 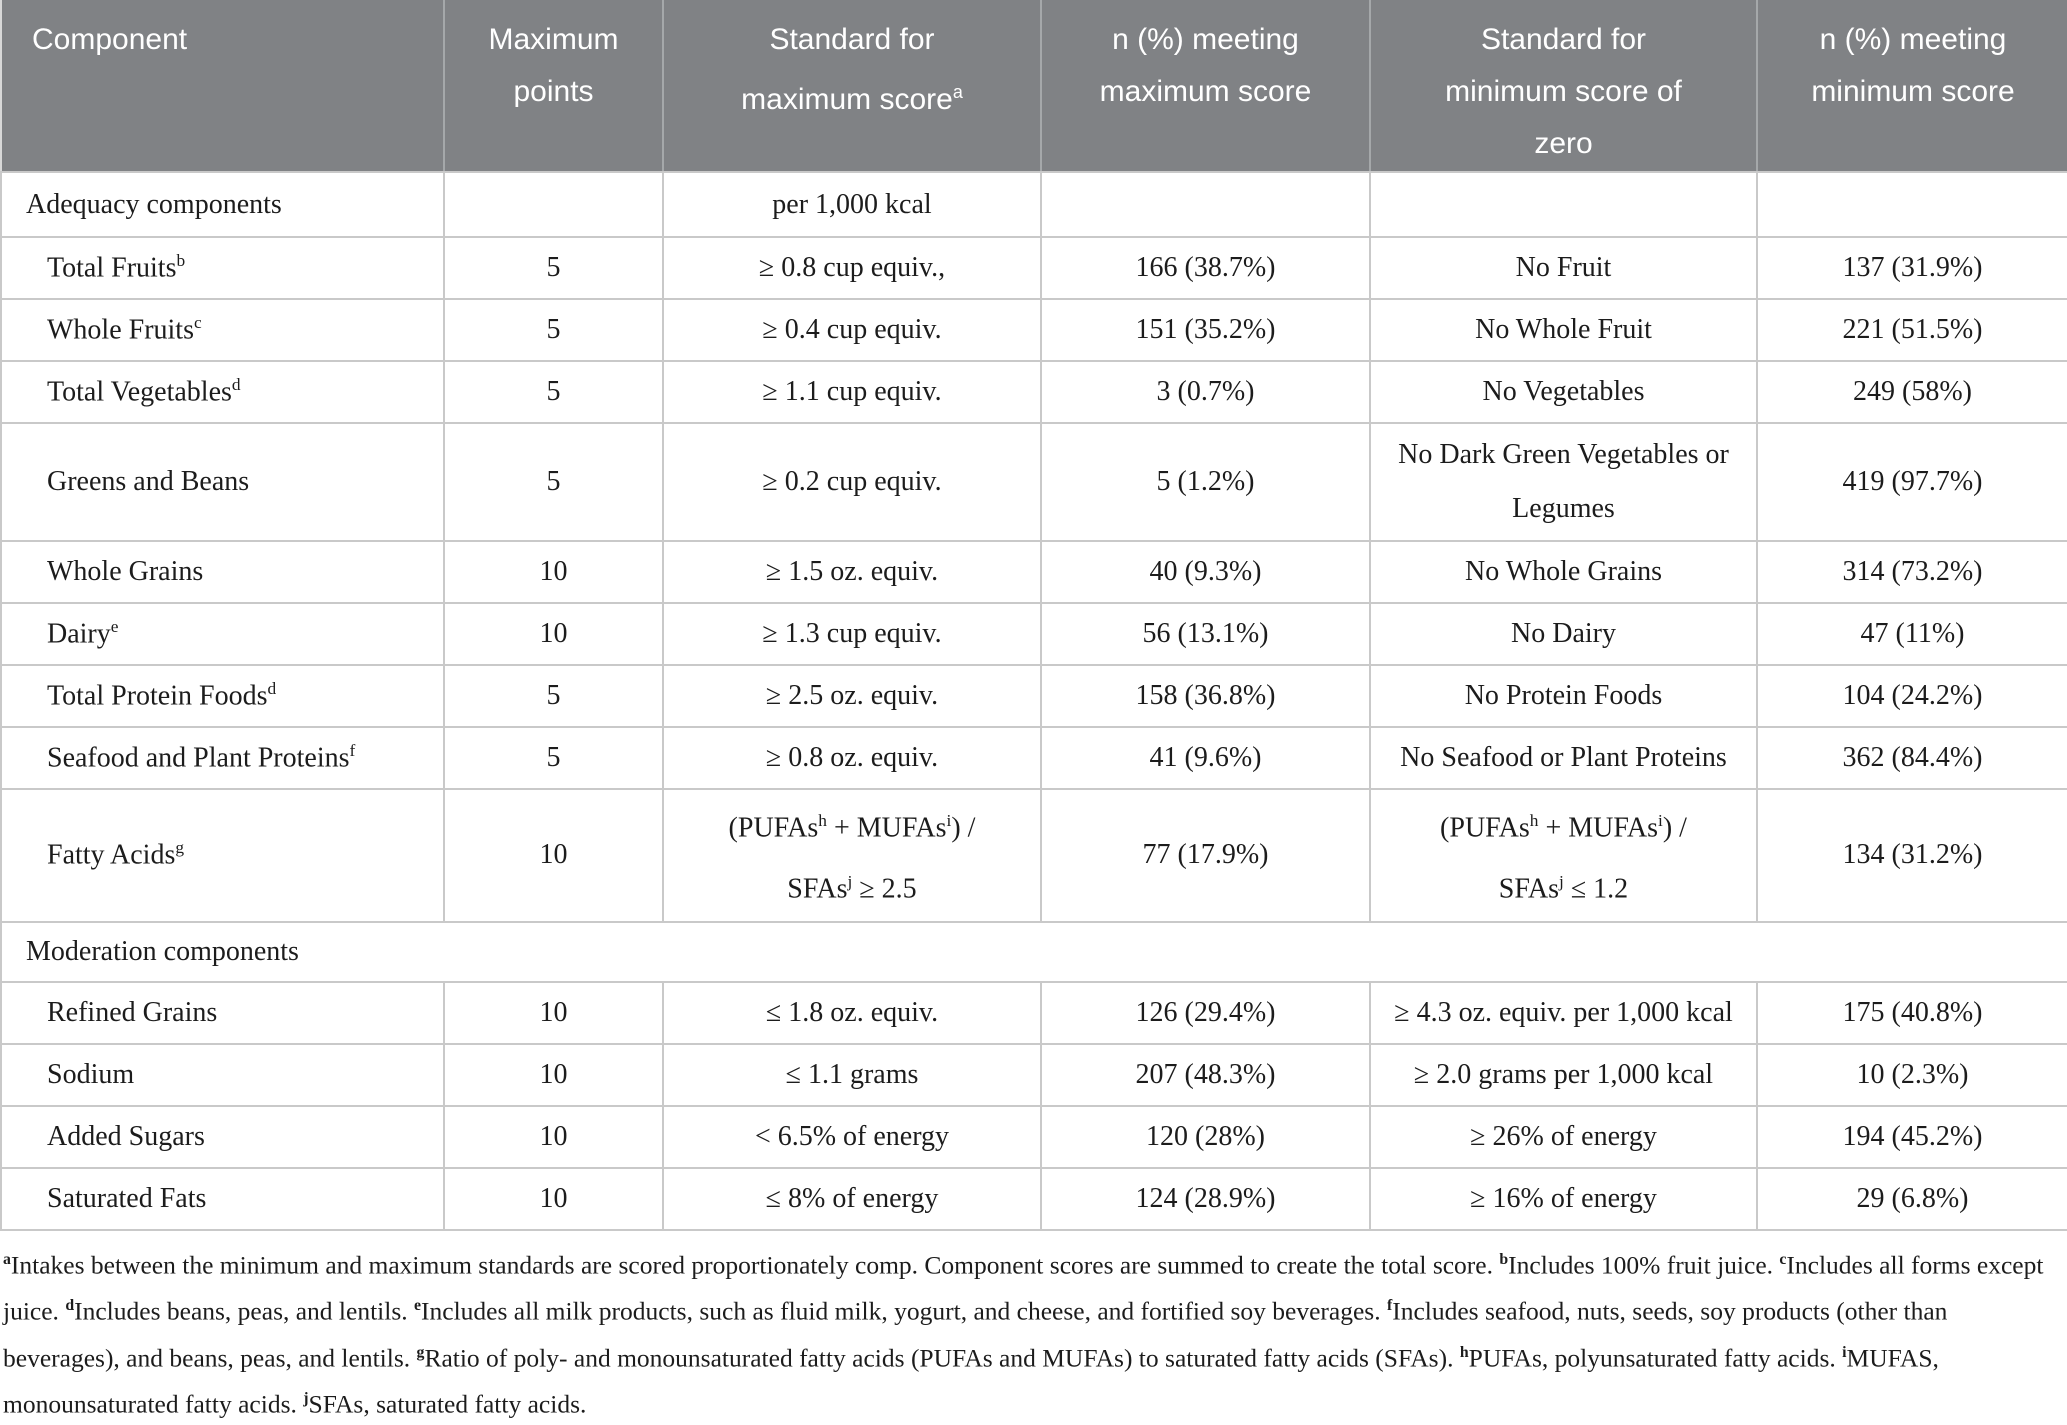 What do you see at coordinates (852, 1074) in the screenshot?
I see `std-max-cell: ≤ 1.1 grams` at bounding box center [852, 1074].